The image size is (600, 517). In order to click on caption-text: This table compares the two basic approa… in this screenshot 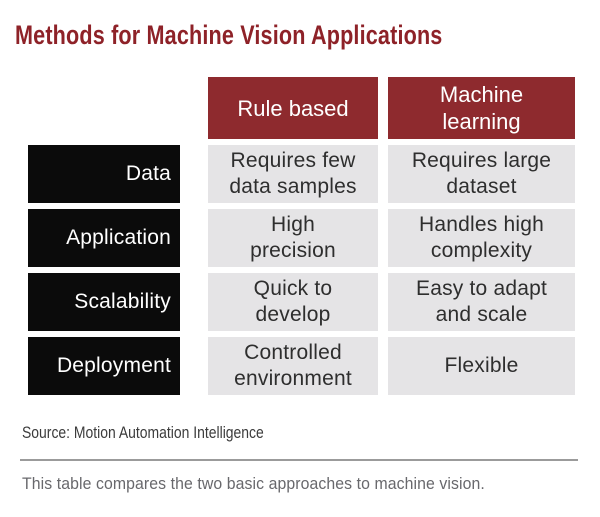, I will do `click(253, 483)`.